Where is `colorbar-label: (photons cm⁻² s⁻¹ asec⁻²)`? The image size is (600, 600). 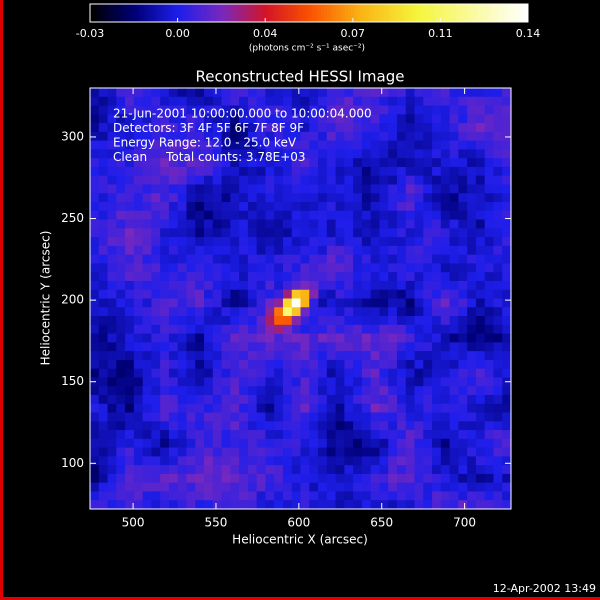
colorbar-label: (photons cm⁻² s⁻¹ asec⁻²) is located at coordinates (307, 49).